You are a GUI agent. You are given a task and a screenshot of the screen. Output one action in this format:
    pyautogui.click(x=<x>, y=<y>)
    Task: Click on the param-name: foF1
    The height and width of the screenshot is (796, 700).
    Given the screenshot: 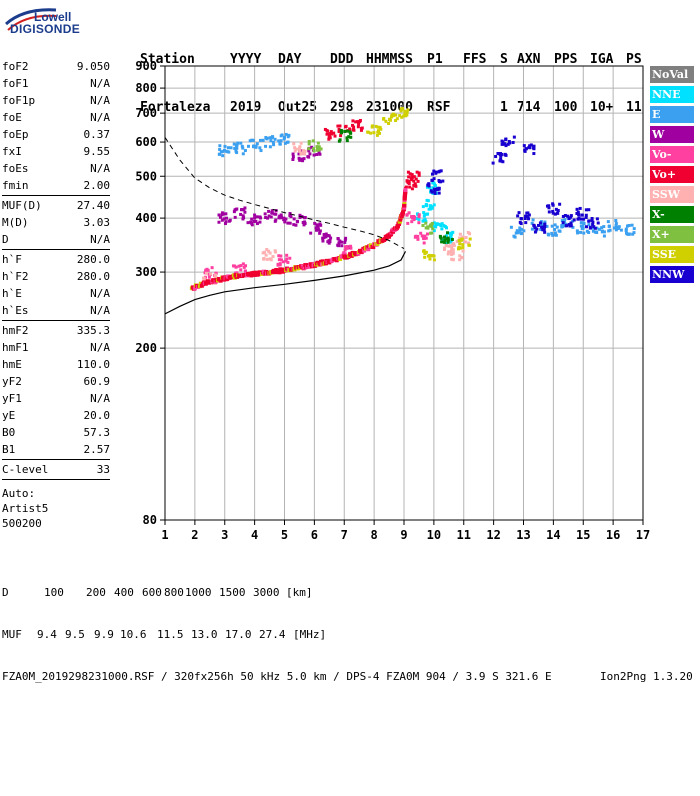 What is the action you would take?
    pyautogui.click(x=15, y=83)
    